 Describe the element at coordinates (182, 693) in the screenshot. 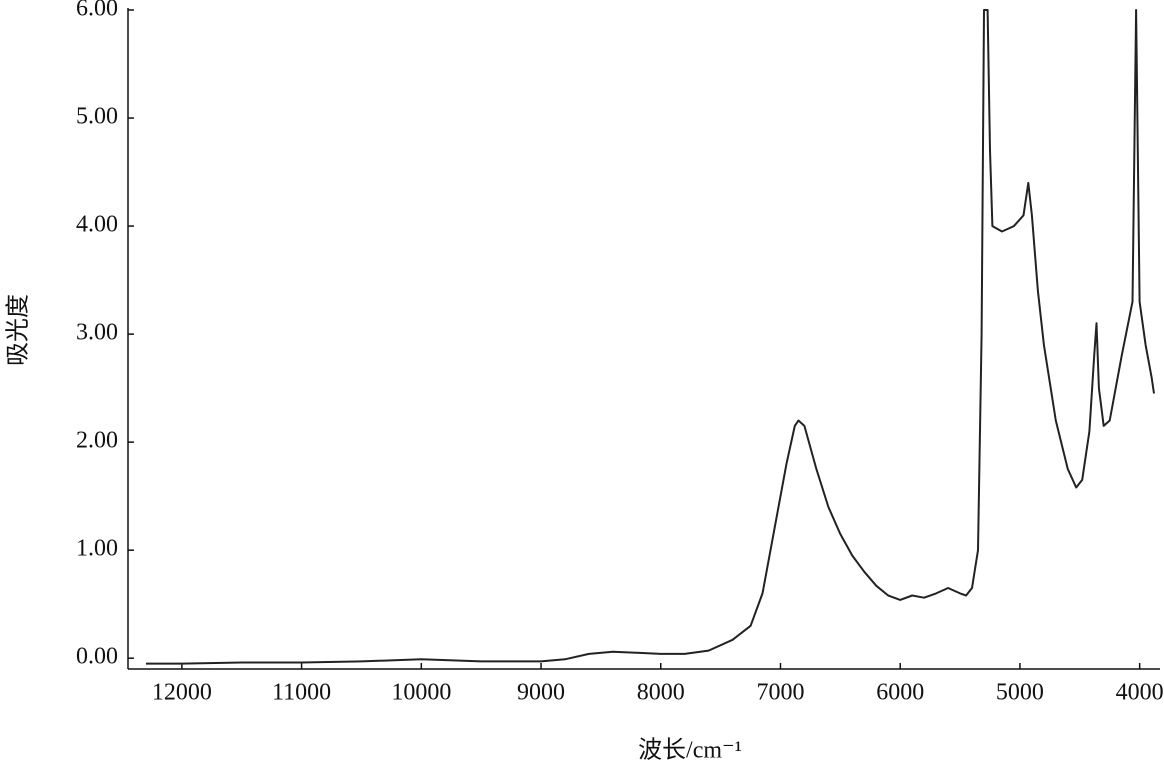

I see `x-tick-label: 12000` at that location.